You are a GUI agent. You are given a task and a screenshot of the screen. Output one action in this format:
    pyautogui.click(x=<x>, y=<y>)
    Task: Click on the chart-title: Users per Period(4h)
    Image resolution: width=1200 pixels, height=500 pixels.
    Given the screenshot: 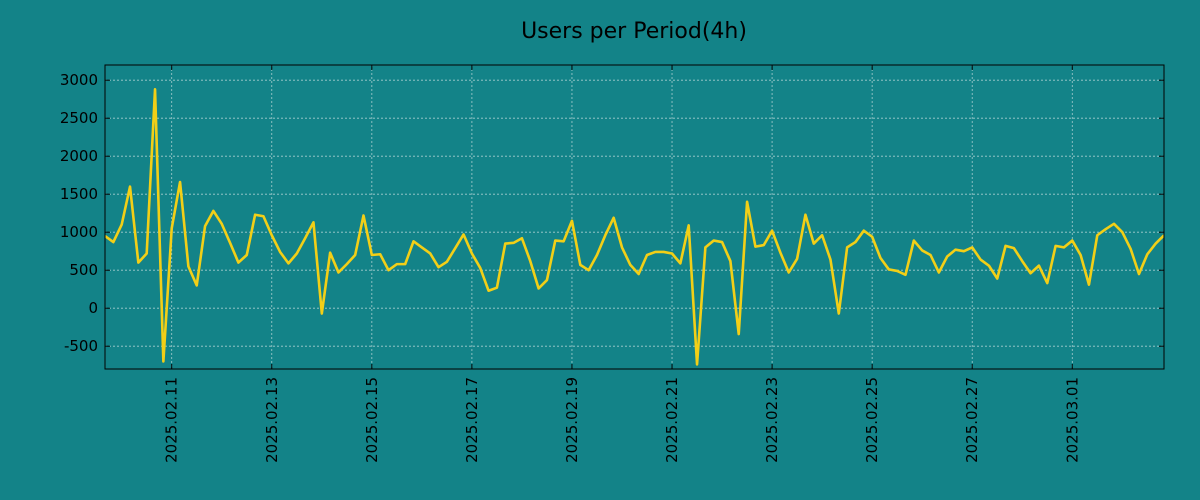 What is the action you would take?
    pyautogui.click(x=634, y=31)
    